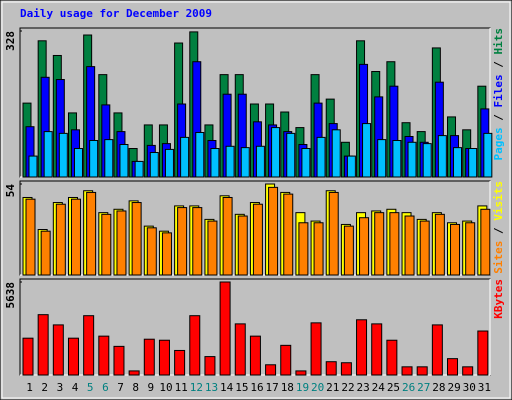 The width and height of the screenshot is (512, 400). Describe the element at coordinates (484, 387) in the screenshot. I see `x-tick-label: 31` at that location.